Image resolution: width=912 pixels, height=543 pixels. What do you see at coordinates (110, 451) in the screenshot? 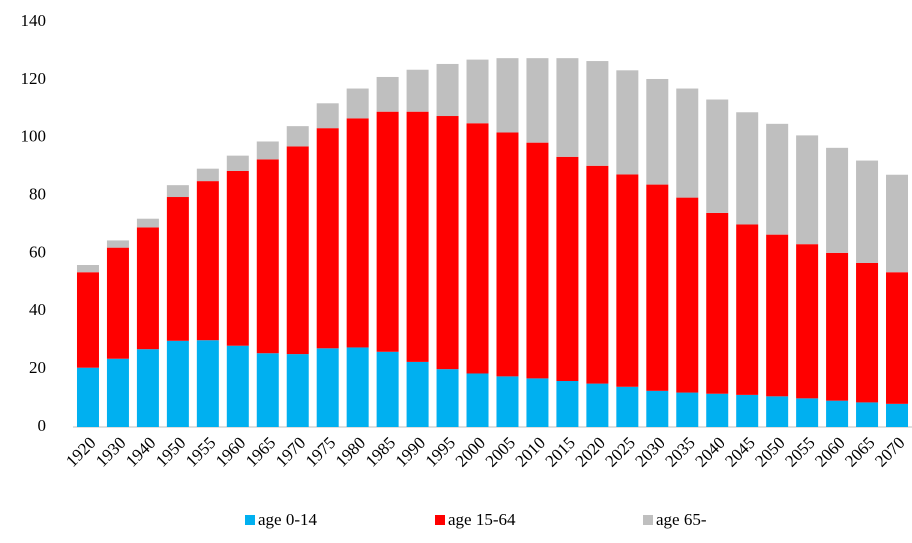
I see `x-tick-label: 1930` at bounding box center [110, 451].